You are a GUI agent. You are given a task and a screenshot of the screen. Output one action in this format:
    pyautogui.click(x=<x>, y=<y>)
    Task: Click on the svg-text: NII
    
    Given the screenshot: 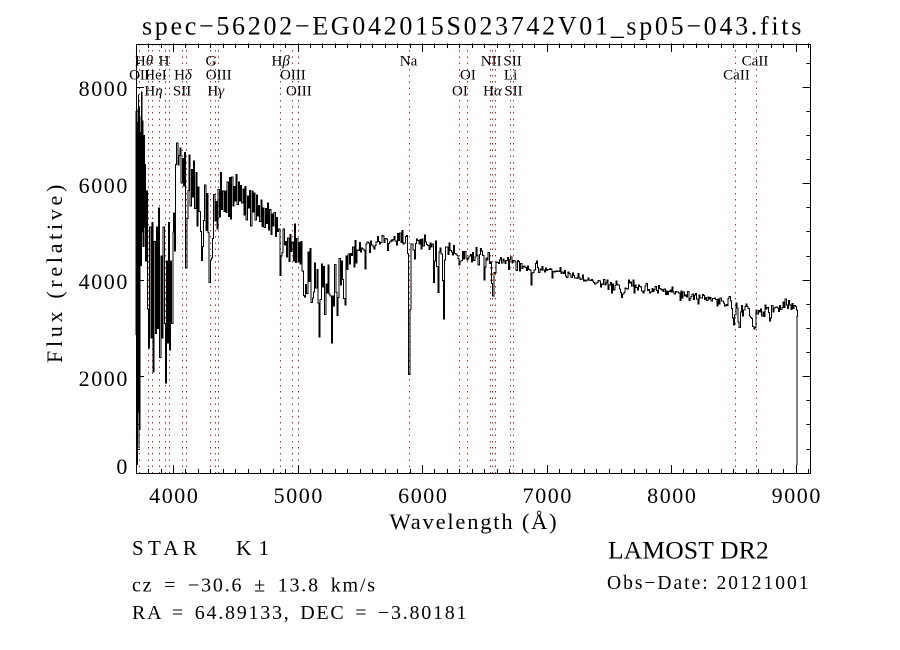 What is the action you would take?
    pyautogui.click(x=491, y=62)
    